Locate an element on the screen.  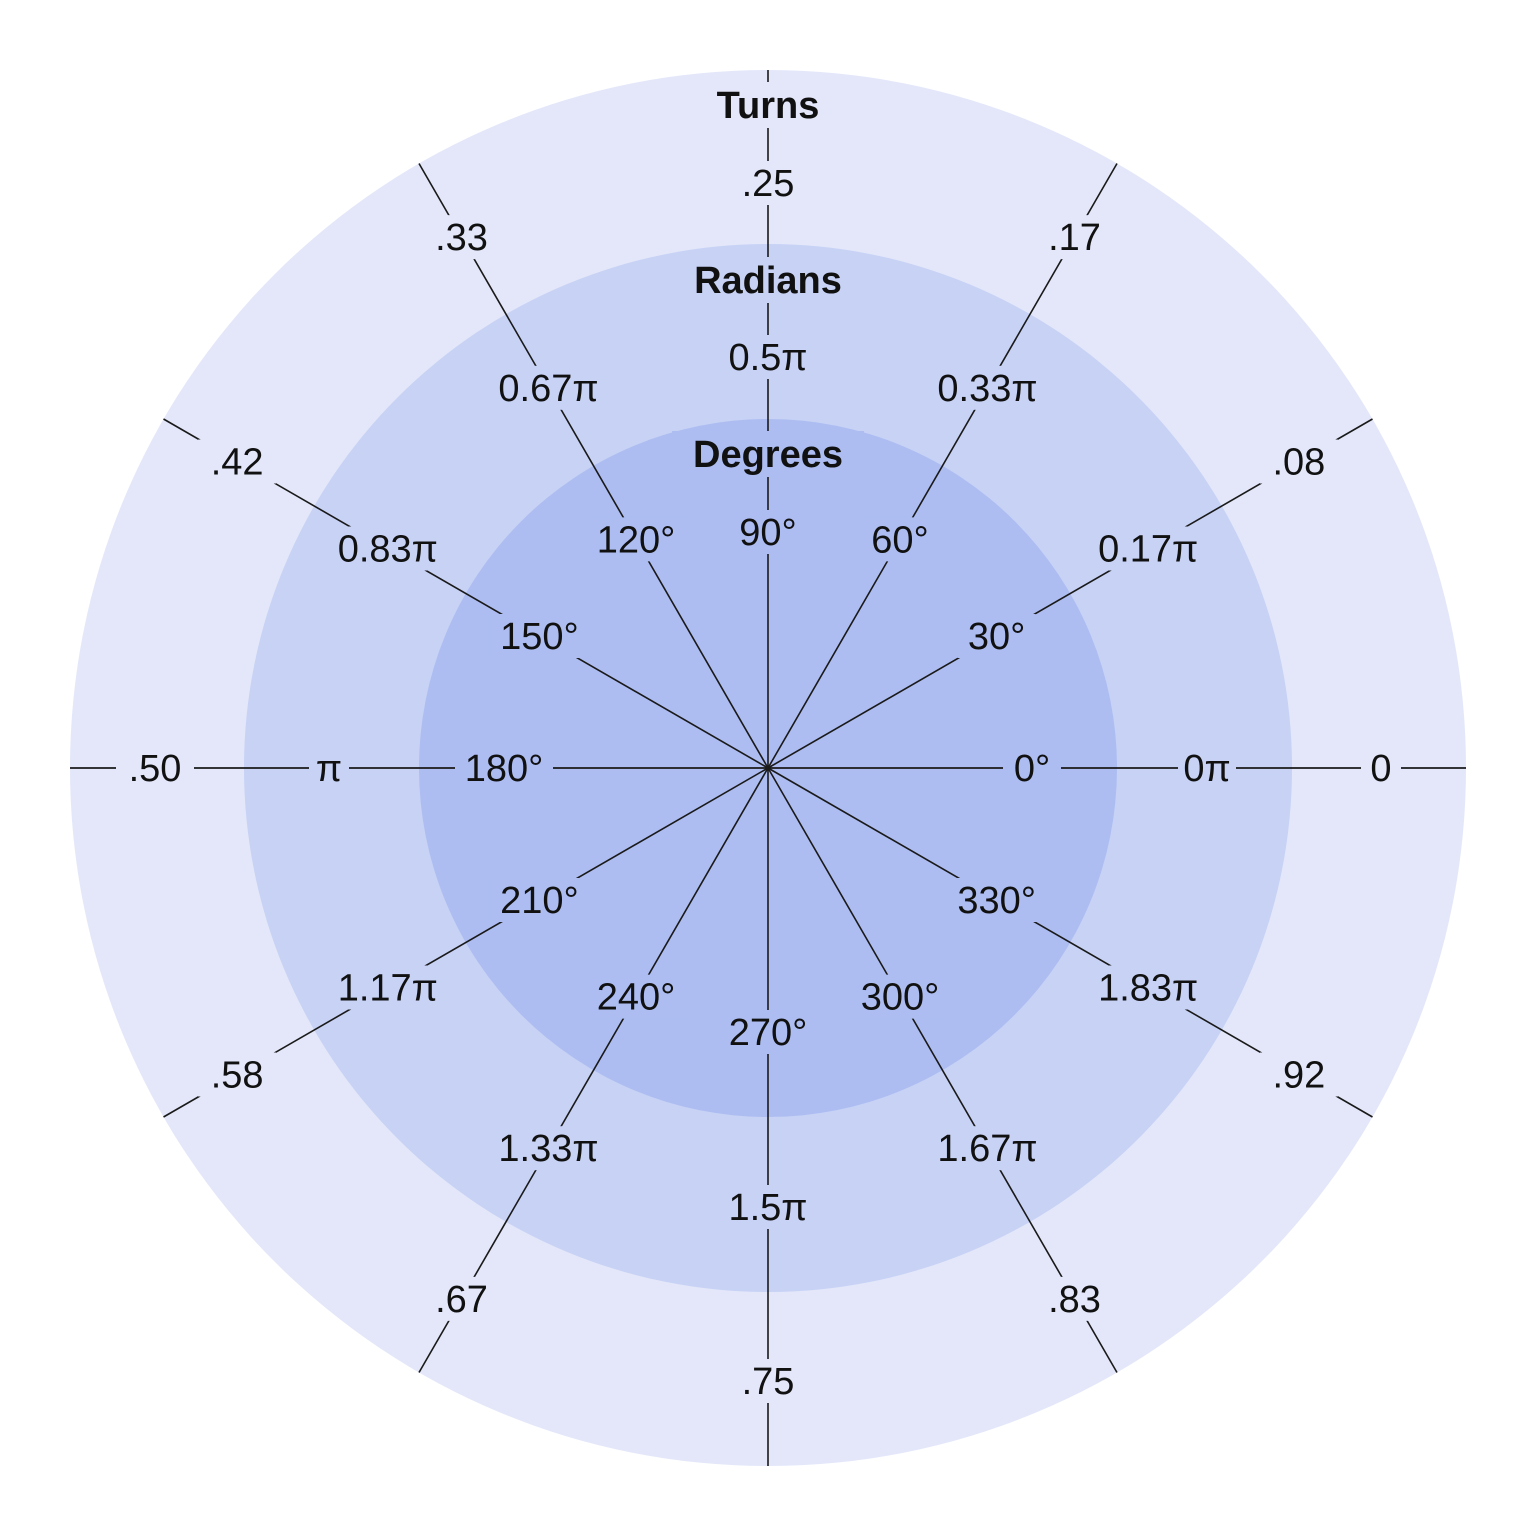
turns-tick-label: .92 is located at coordinates (1298, 1076).